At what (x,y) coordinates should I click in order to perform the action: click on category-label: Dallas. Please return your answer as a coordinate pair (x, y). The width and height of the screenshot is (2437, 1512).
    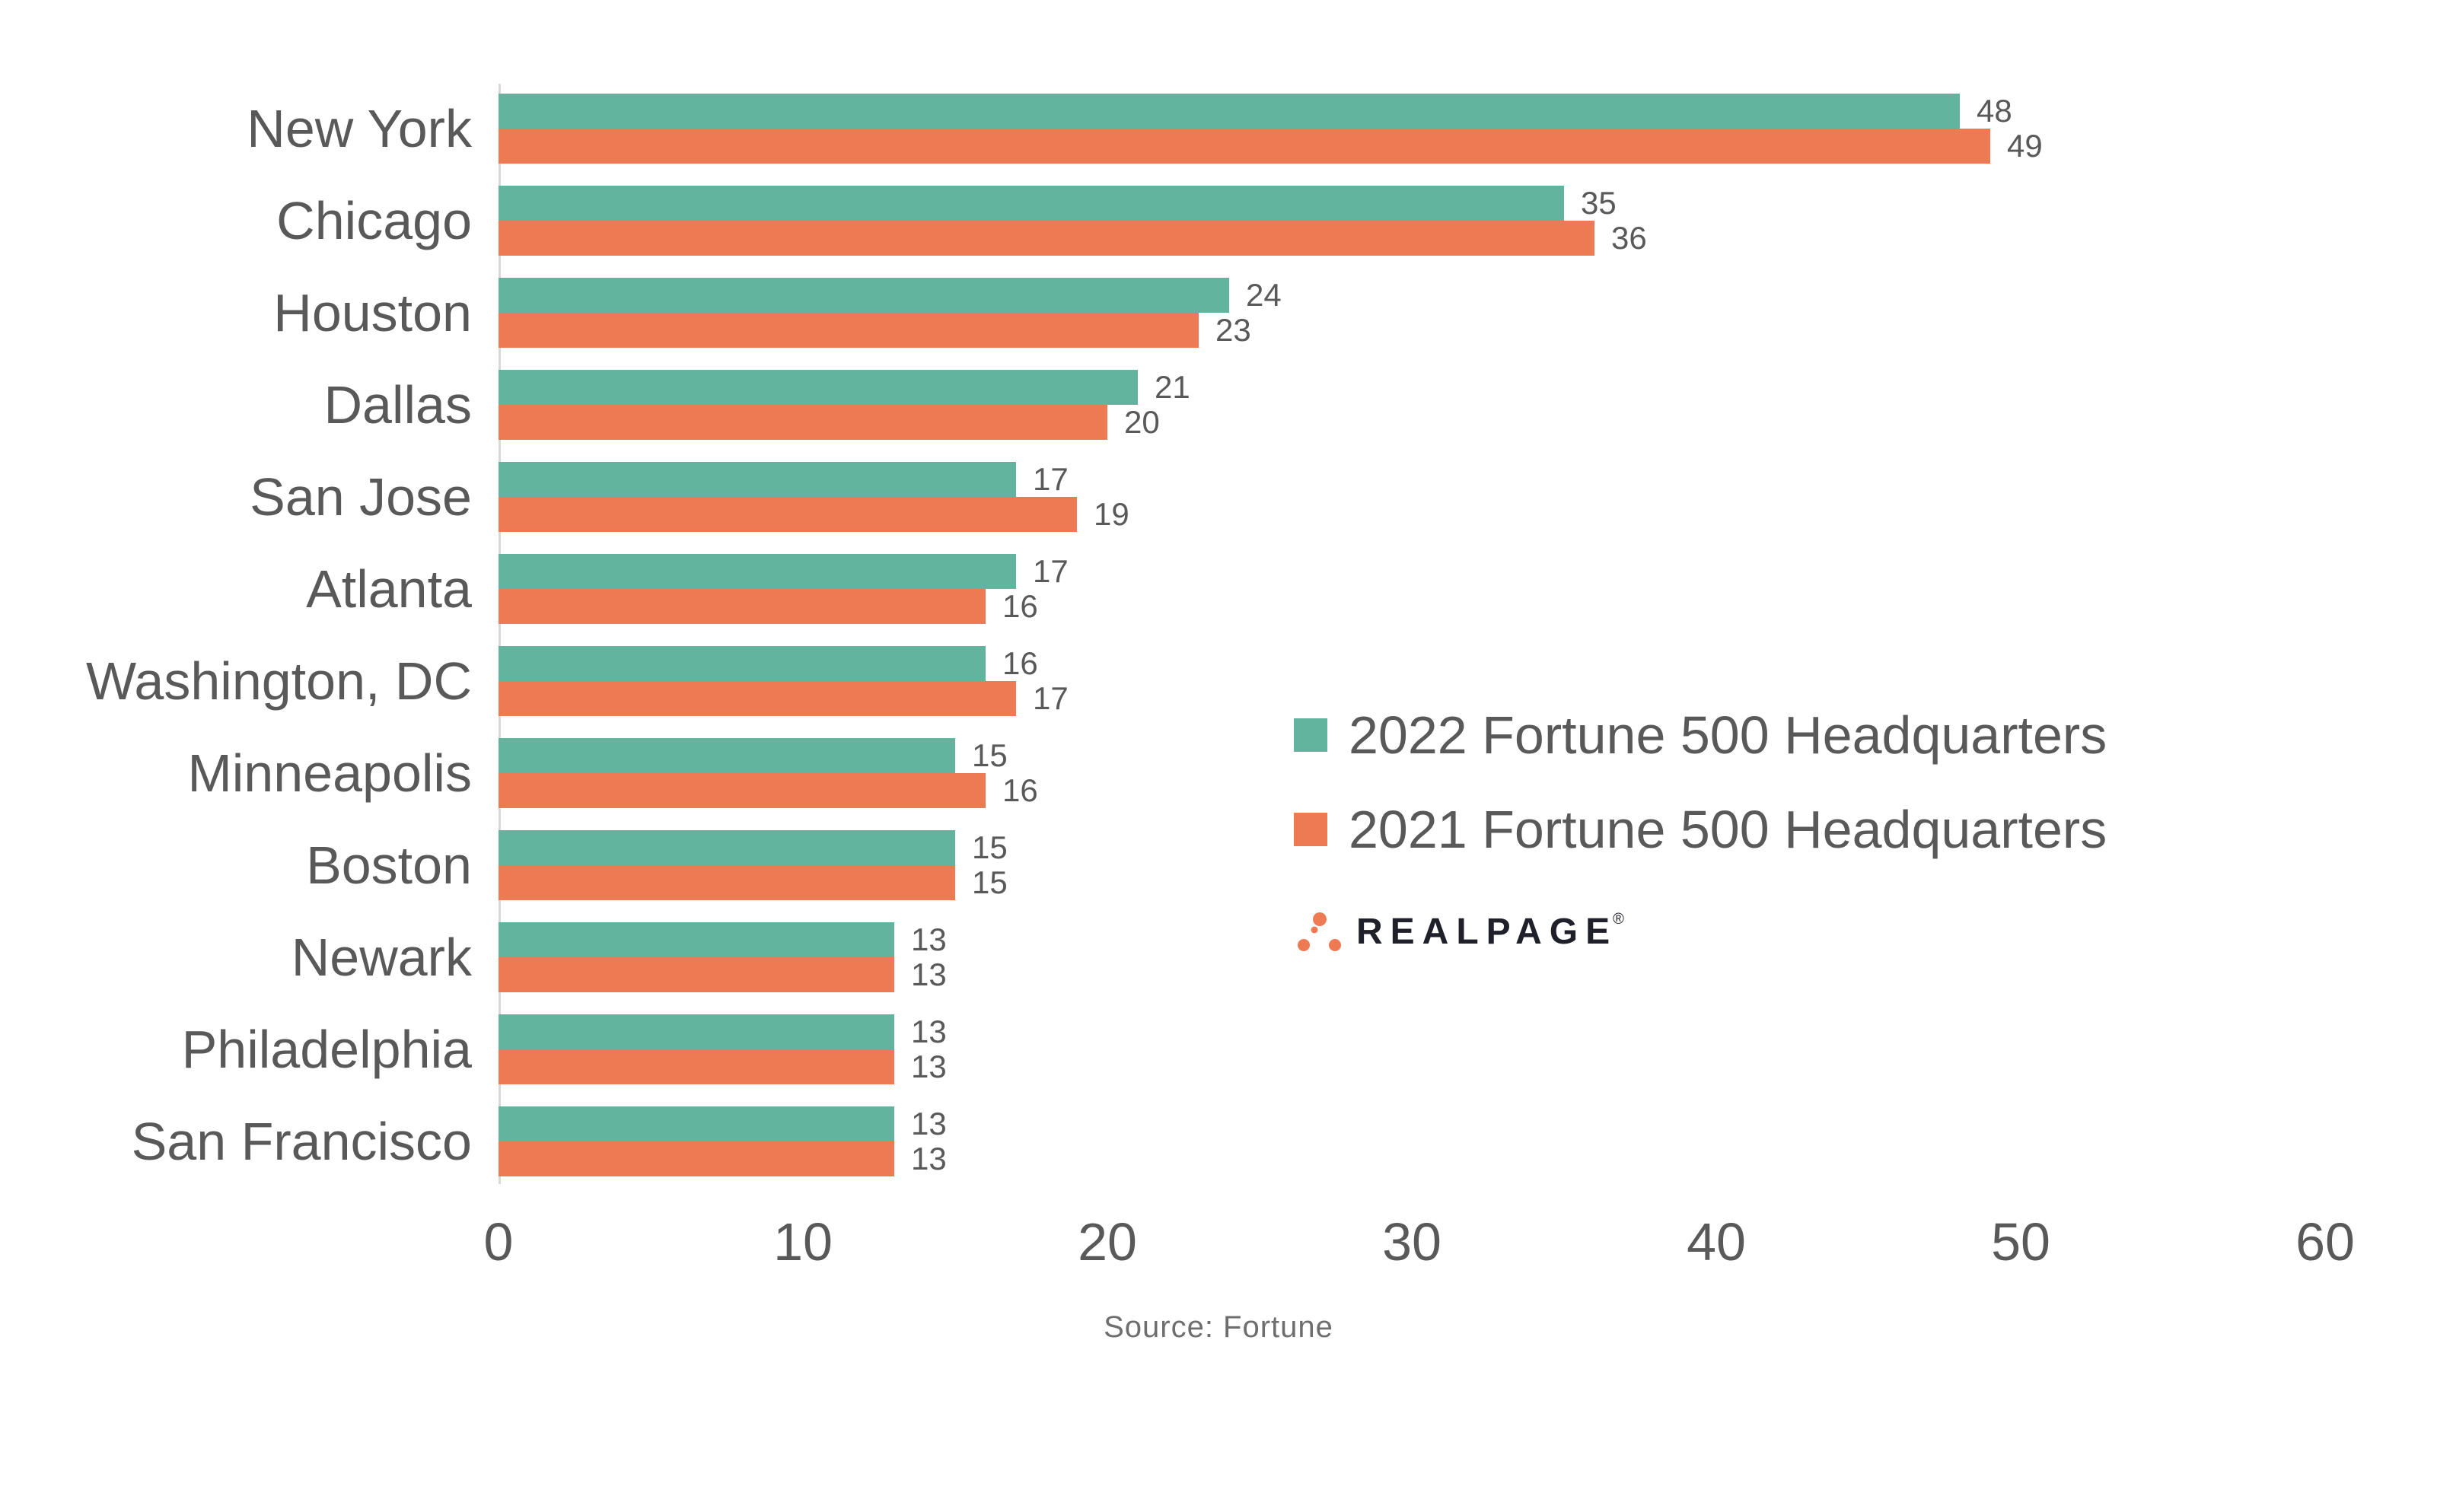
    Looking at the image, I should click on (397, 405).